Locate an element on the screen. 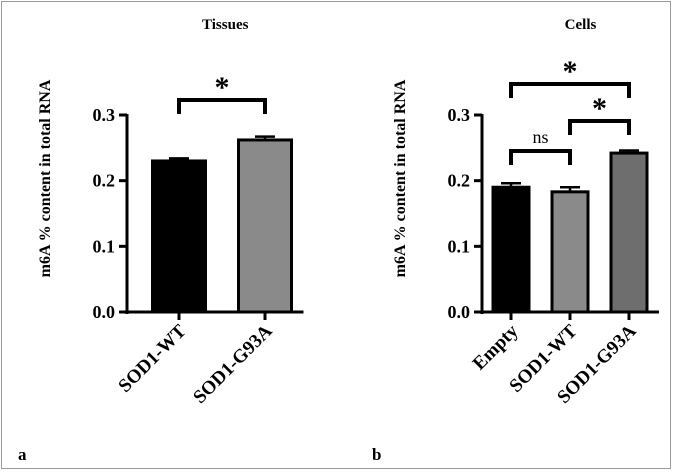 This screenshot has height=473, width=674. panel-label: b is located at coordinates (376, 454).